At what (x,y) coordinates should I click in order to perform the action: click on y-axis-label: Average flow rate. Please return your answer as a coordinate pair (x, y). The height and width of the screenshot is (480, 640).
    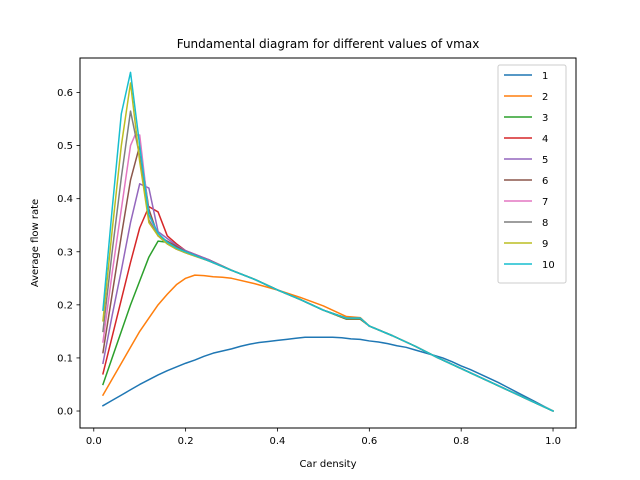
    Looking at the image, I should click on (35, 243).